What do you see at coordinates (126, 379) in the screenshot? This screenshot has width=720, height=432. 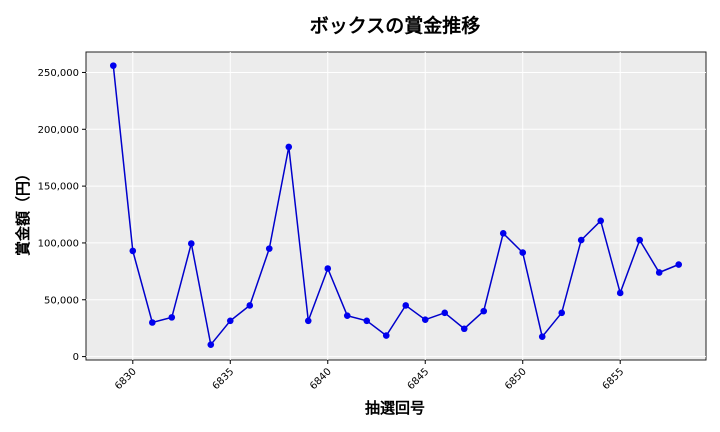 I see `x-tick-label: 6830` at bounding box center [126, 379].